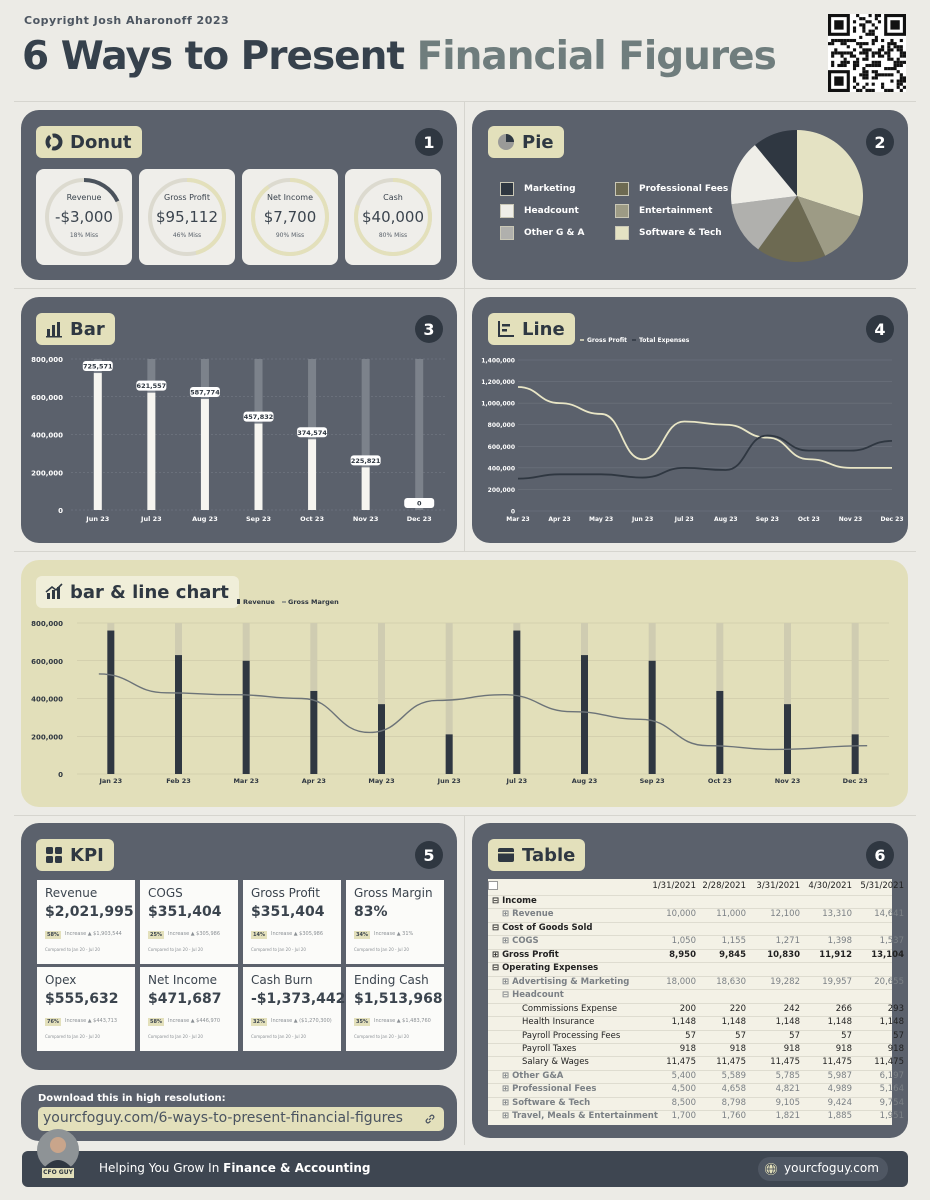  What do you see at coordinates (696, 1049) in the screenshot?
I see `table-row: Payroll Taxes 918 918 918 918 918` at bounding box center [696, 1049].